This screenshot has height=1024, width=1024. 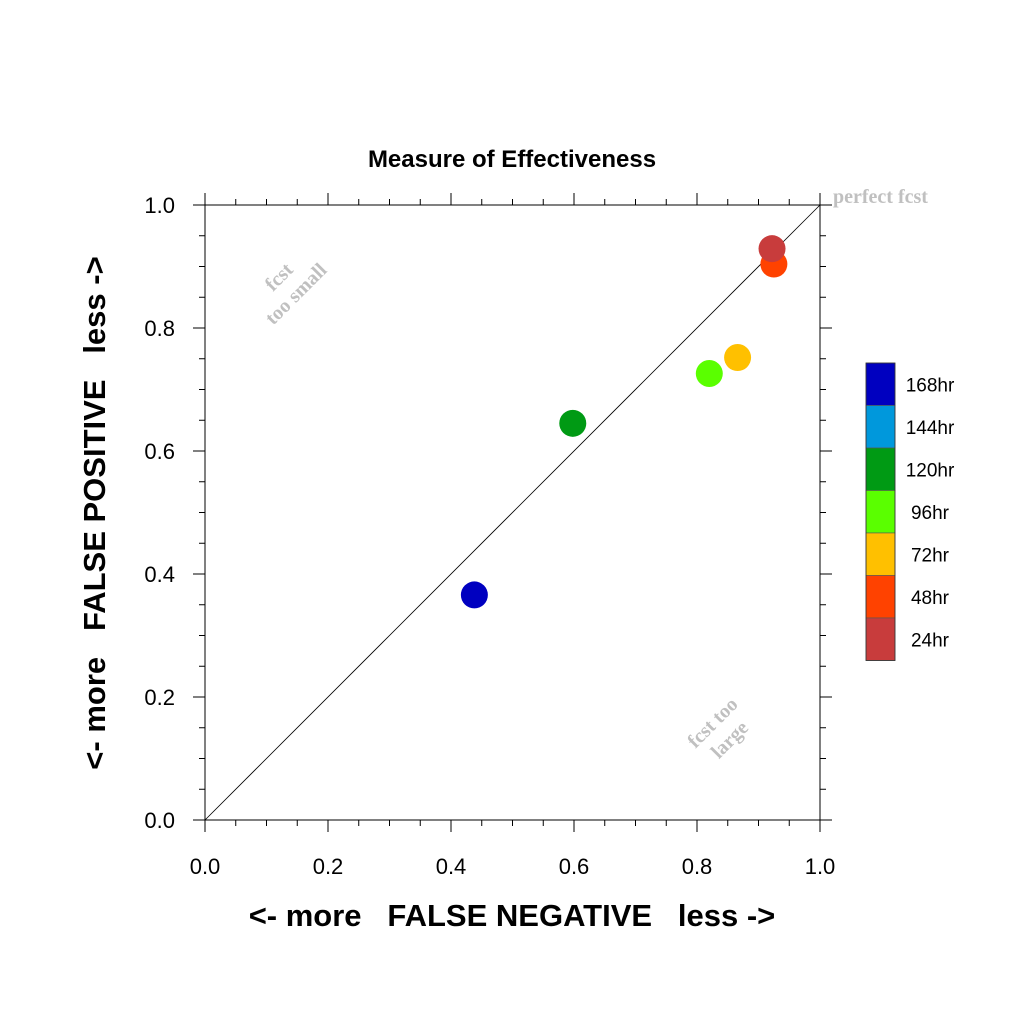 I want to click on legend-label-96hr: 96hr, so click(x=930, y=513).